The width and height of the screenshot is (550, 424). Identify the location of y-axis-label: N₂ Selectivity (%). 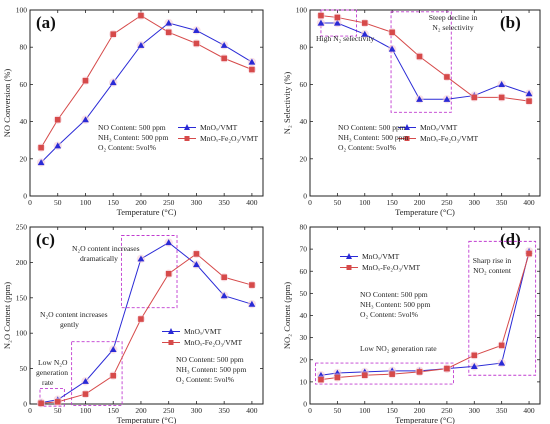
(287, 103).